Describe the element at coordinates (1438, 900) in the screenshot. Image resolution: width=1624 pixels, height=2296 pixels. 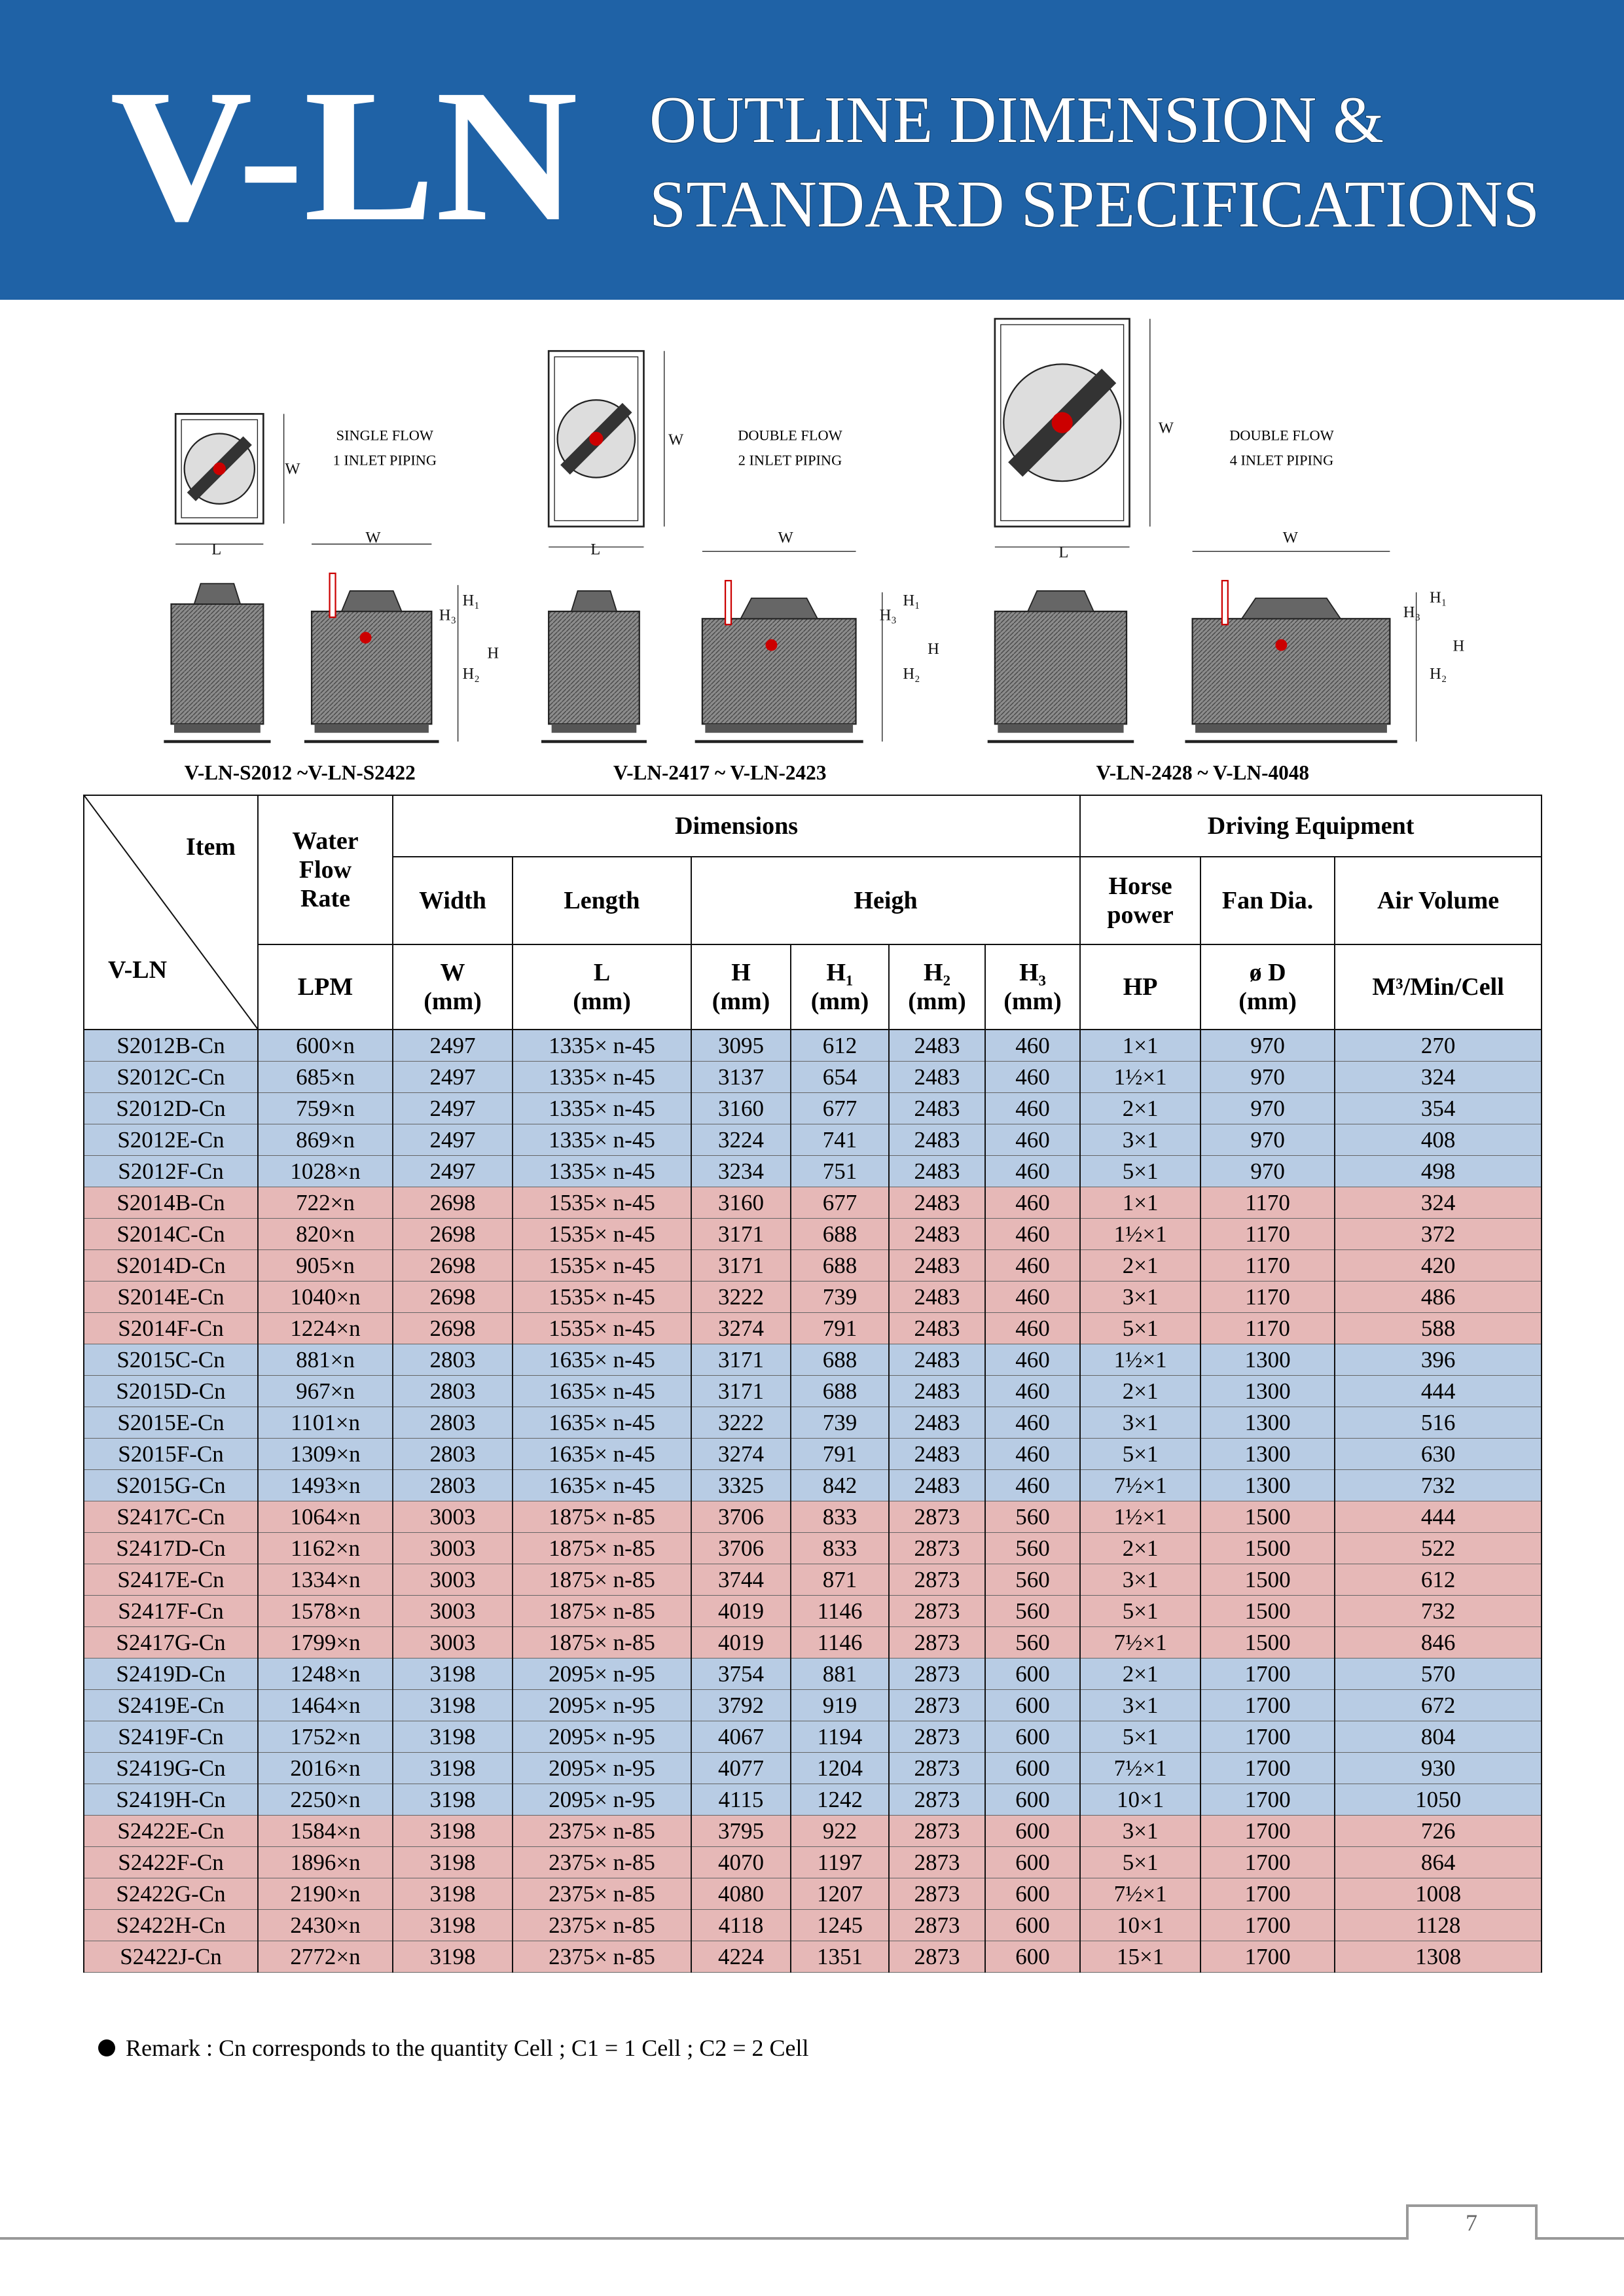
I see `header-cell: Air Volume` at that location.